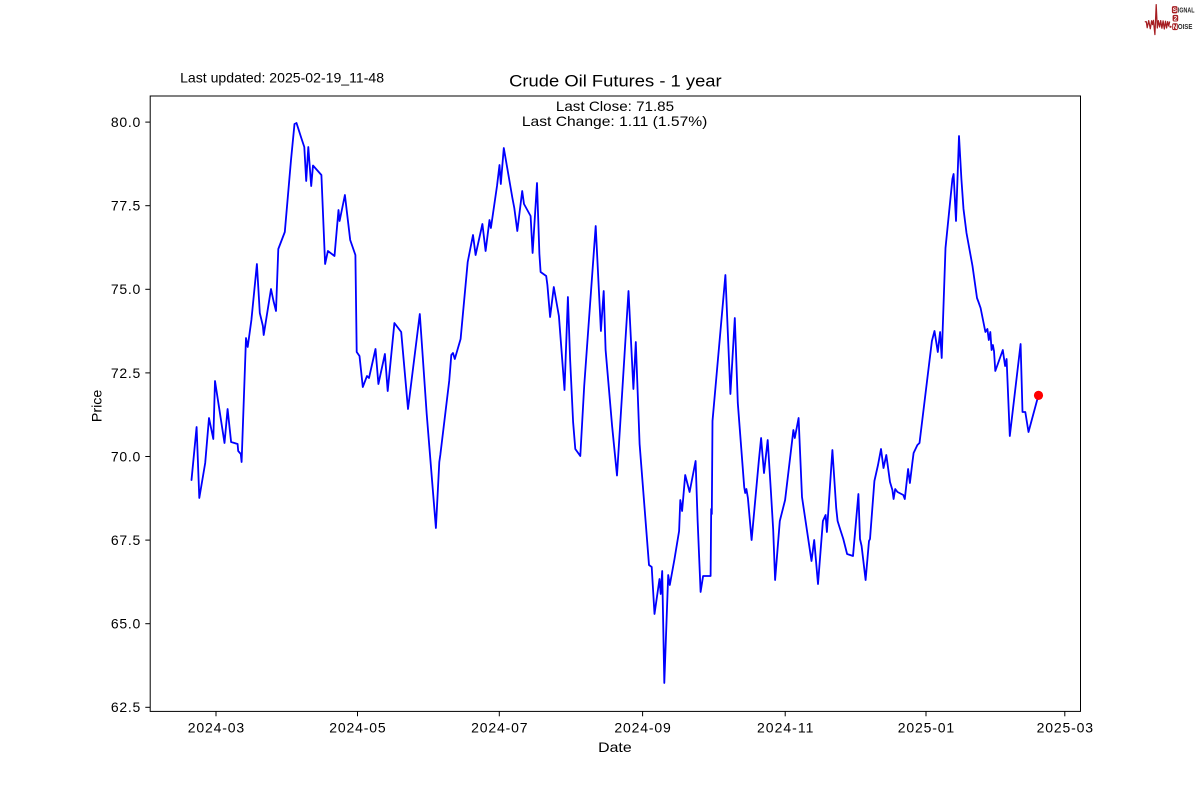 The width and height of the screenshot is (1200, 805). I want to click on svg-text: 75.0, so click(126, 289).